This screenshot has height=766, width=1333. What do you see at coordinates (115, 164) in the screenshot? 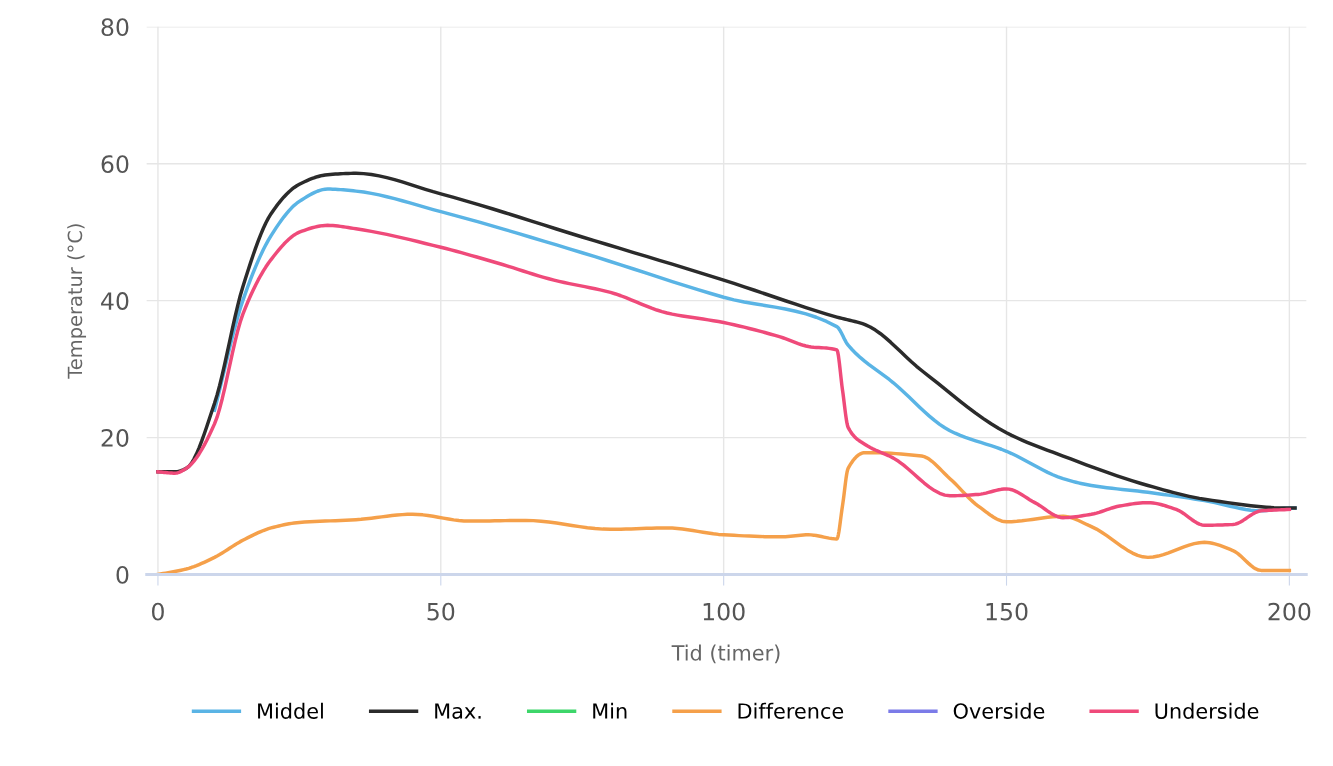
I see `y-tick-label: 60` at bounding box center [115, 164].